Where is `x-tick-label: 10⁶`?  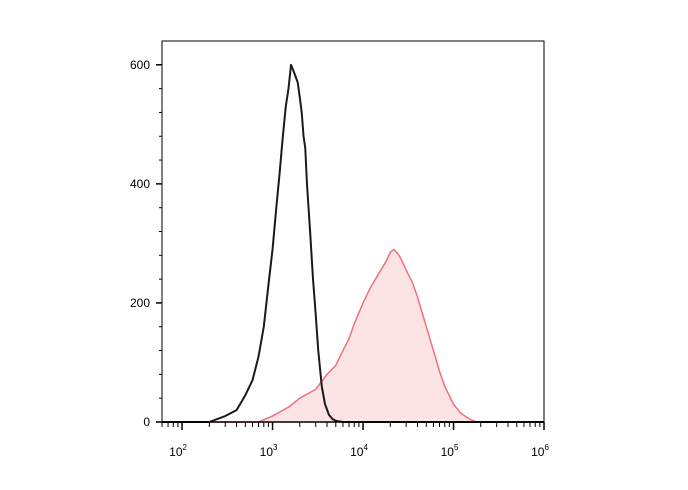
x-tick-label: 10⁶ is located at coordinates (540, 451).